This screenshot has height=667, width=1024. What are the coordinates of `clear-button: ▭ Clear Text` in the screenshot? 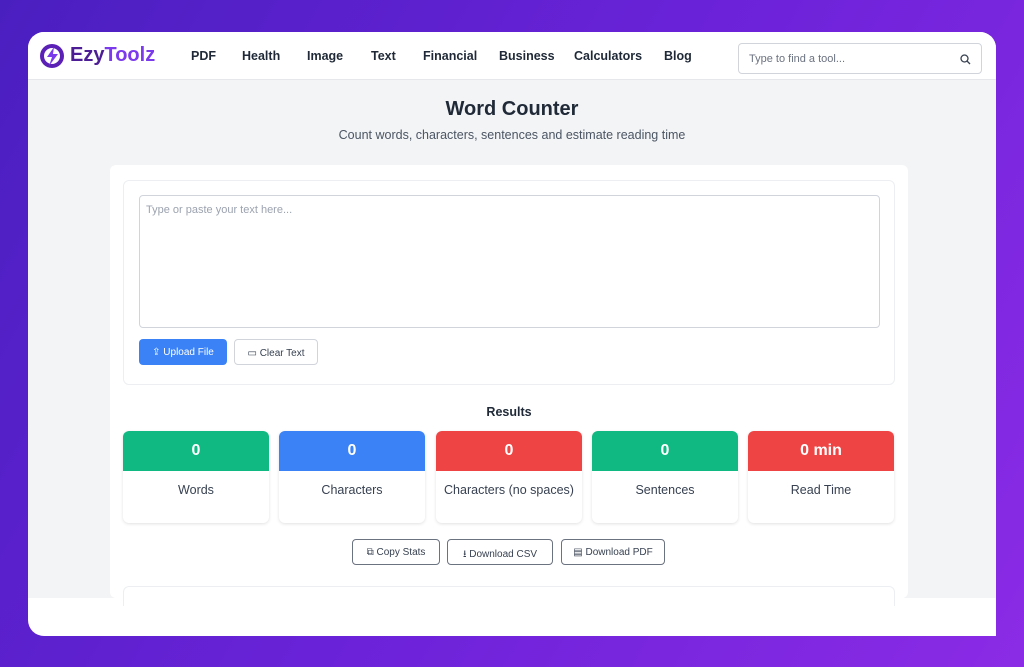 It's located at (276, 352).